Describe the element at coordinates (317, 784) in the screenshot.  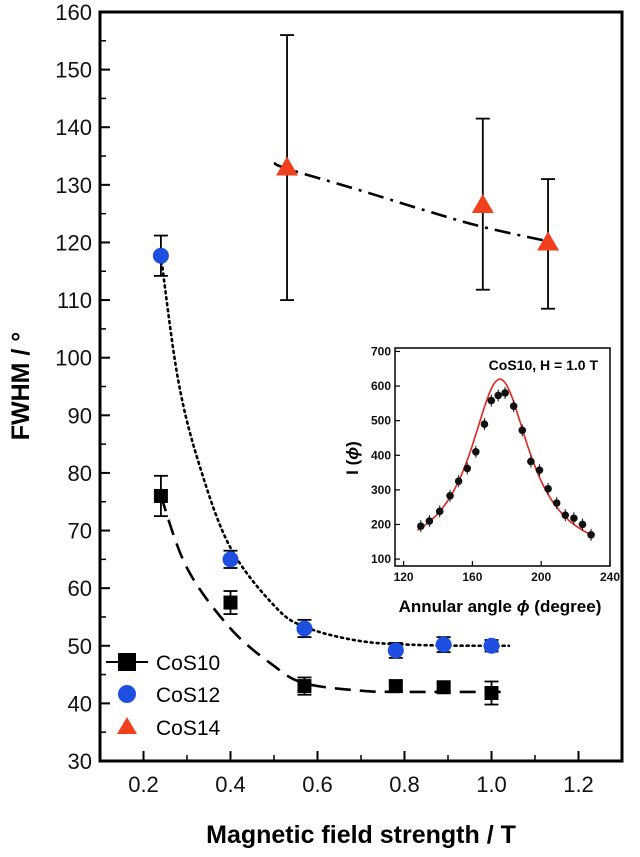
I see `x-tick-label: 0.6` at that location.